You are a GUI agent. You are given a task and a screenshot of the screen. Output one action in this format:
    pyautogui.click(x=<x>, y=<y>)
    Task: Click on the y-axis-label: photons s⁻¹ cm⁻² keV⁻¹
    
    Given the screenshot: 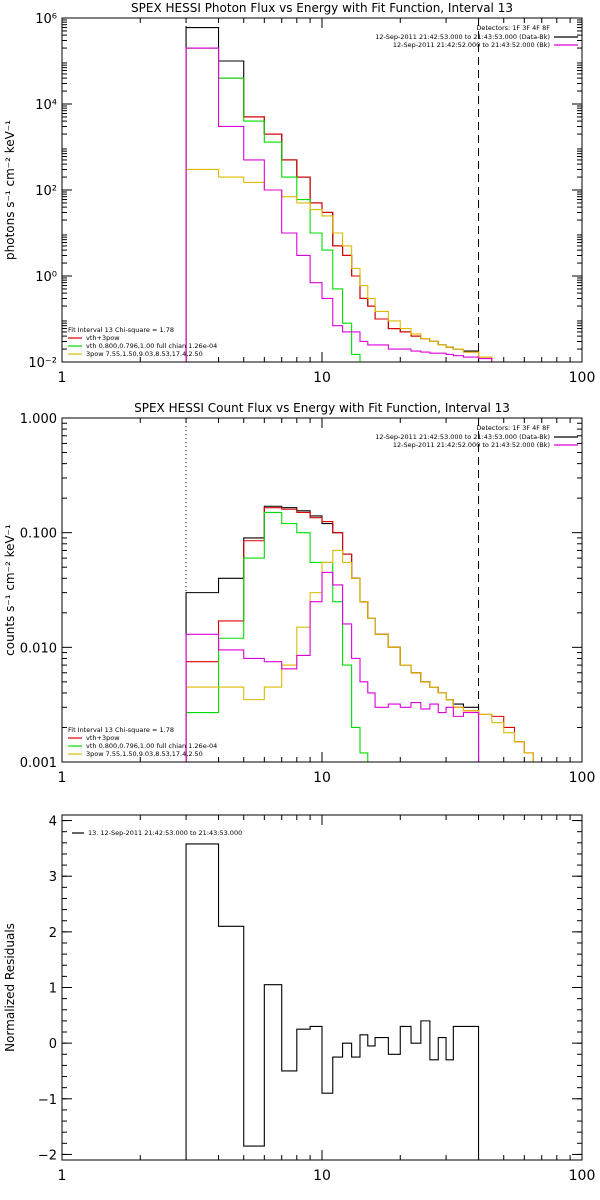 What is the action you would take?
    pyautogui.click(x=10, y=190)
    